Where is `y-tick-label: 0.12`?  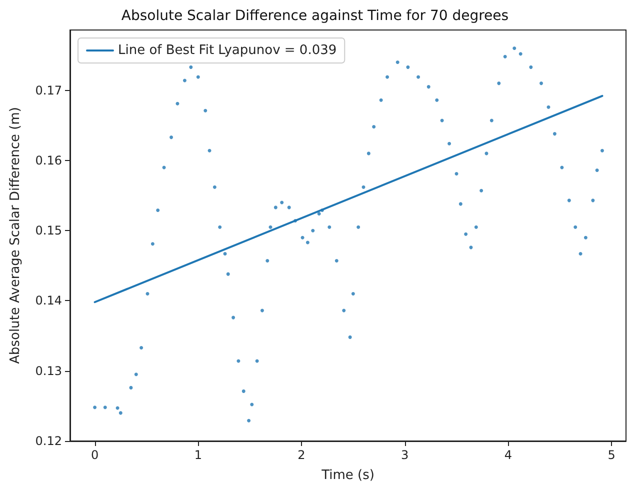
y-tick-label: 0.12 is located at coordinates (48, 441).